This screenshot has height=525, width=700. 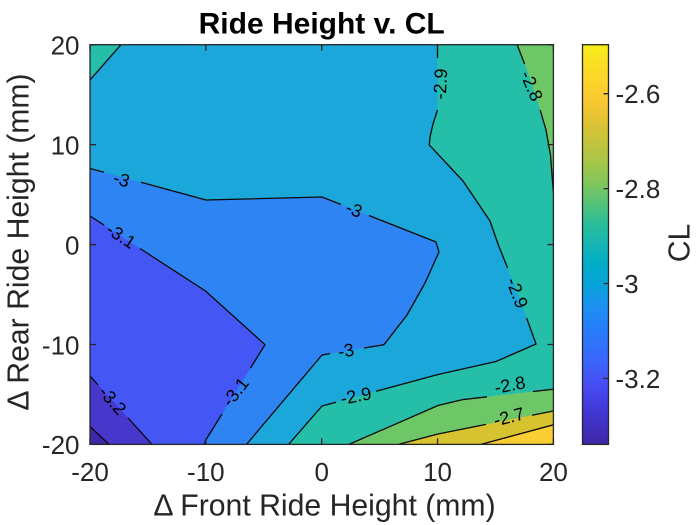 What do you see at coordinates (680, 243) in the screenshot?
I see `svg-text: CL` at bounding box center [680, 243].